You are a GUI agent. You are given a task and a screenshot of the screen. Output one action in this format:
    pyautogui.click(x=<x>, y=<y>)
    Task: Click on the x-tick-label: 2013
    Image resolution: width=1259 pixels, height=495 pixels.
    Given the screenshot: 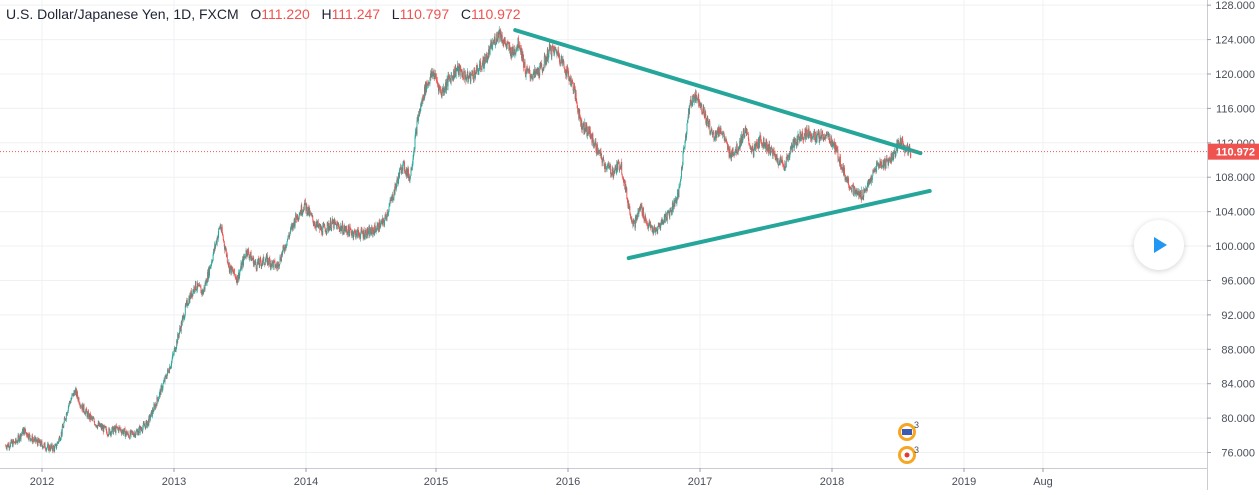 What is the action you would take?
    pyautogui.click(x=174, y=482)
    